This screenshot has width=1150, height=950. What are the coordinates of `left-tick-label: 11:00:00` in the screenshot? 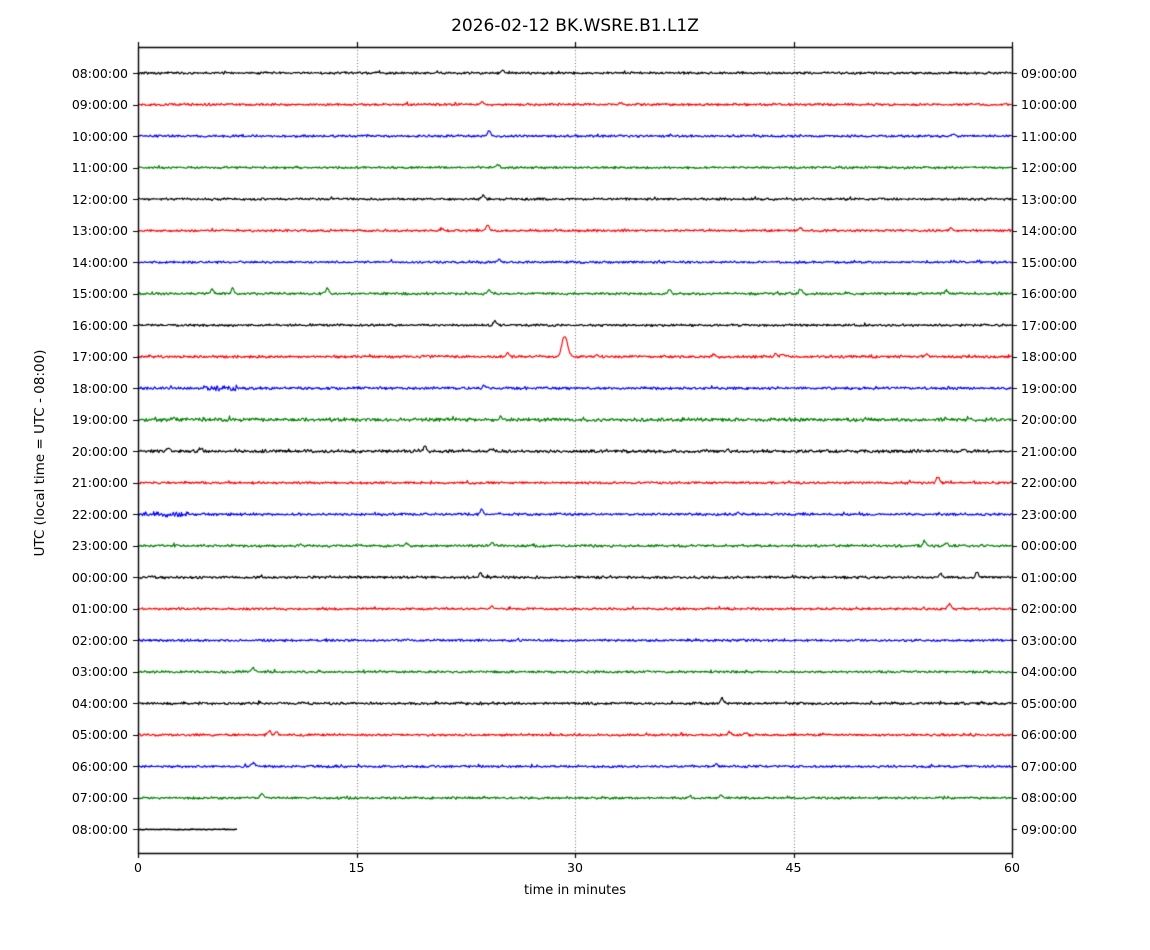 It's located at (99, 168).